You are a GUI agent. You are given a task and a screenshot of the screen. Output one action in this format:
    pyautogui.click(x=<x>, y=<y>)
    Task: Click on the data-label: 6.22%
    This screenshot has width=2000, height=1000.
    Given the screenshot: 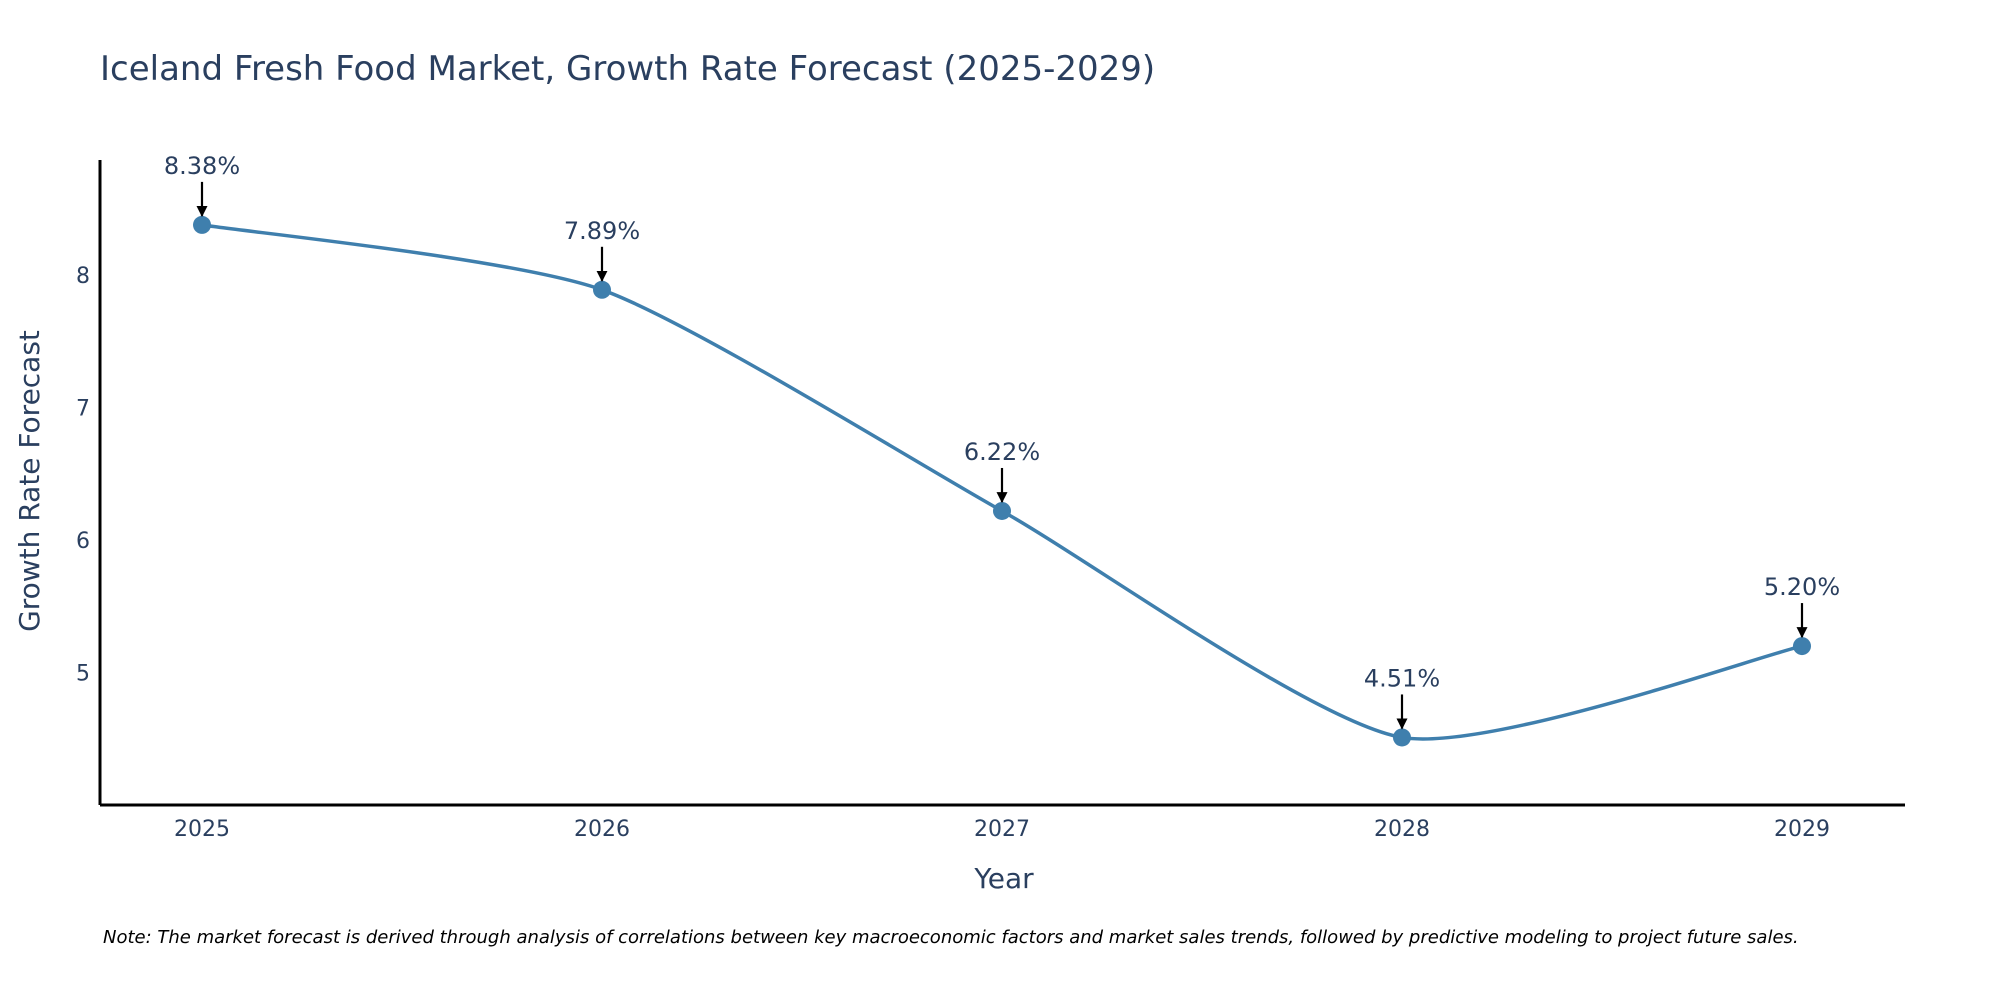 What is the action you would take?
    pyautogui.click(x=1002, y=452)
    